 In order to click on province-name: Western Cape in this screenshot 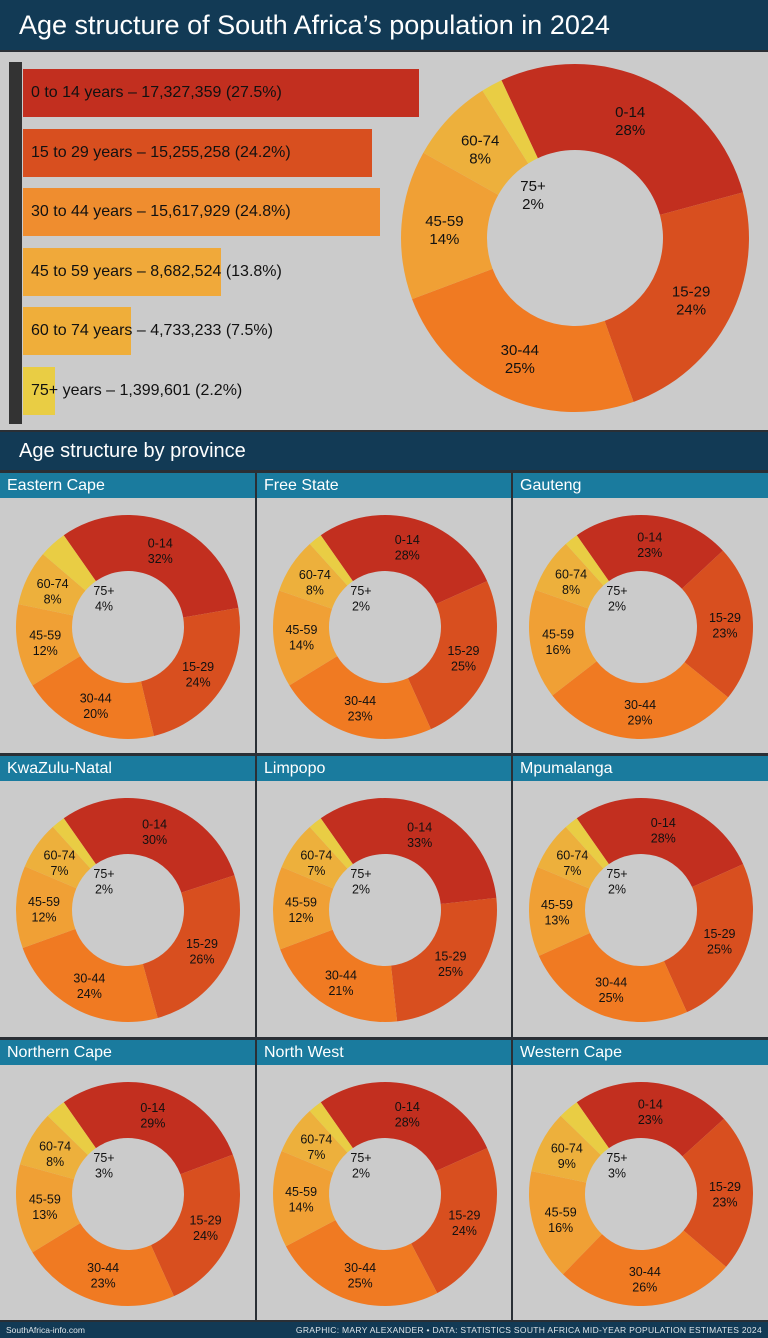, I will do `click(640, 1052)`.